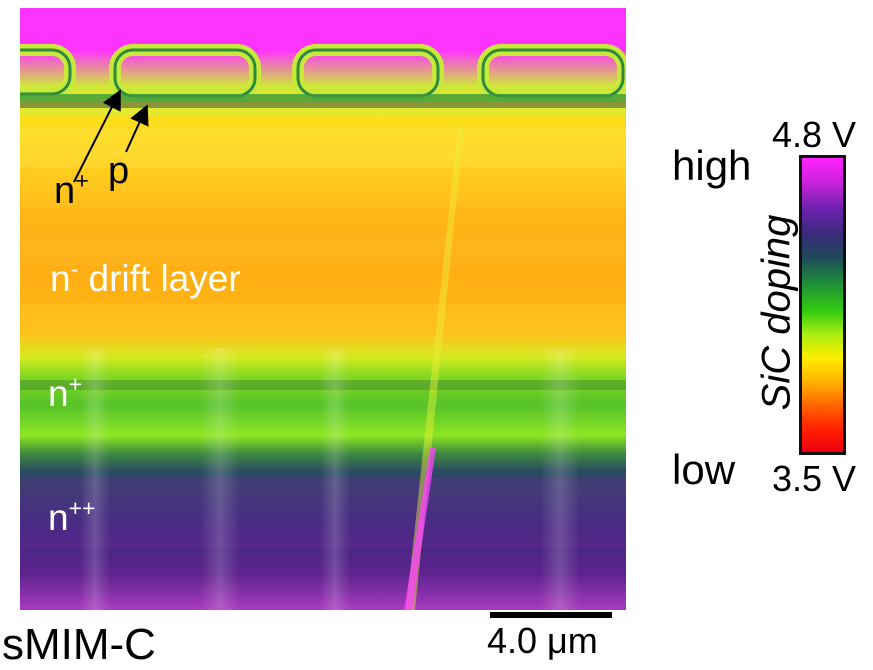  What do you see at coordinates (542, 640) in the screenshot?
I see `scale-bar-label: 4.0 μm` at bounding box center [542, 640].